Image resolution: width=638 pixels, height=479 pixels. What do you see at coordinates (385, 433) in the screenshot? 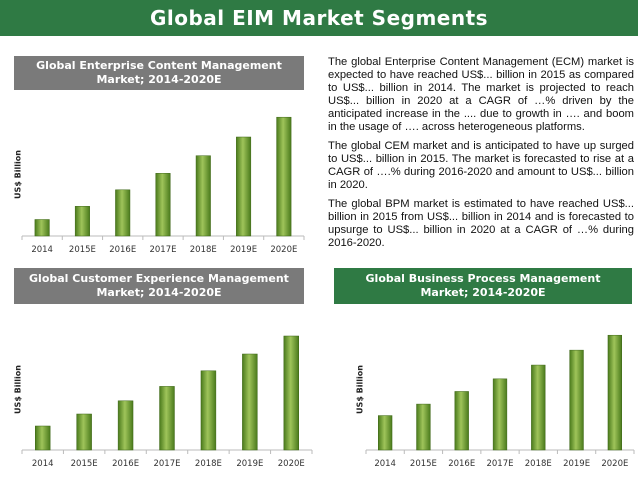
I see `bpm-bar-2014` at bounding box center [385, 433].